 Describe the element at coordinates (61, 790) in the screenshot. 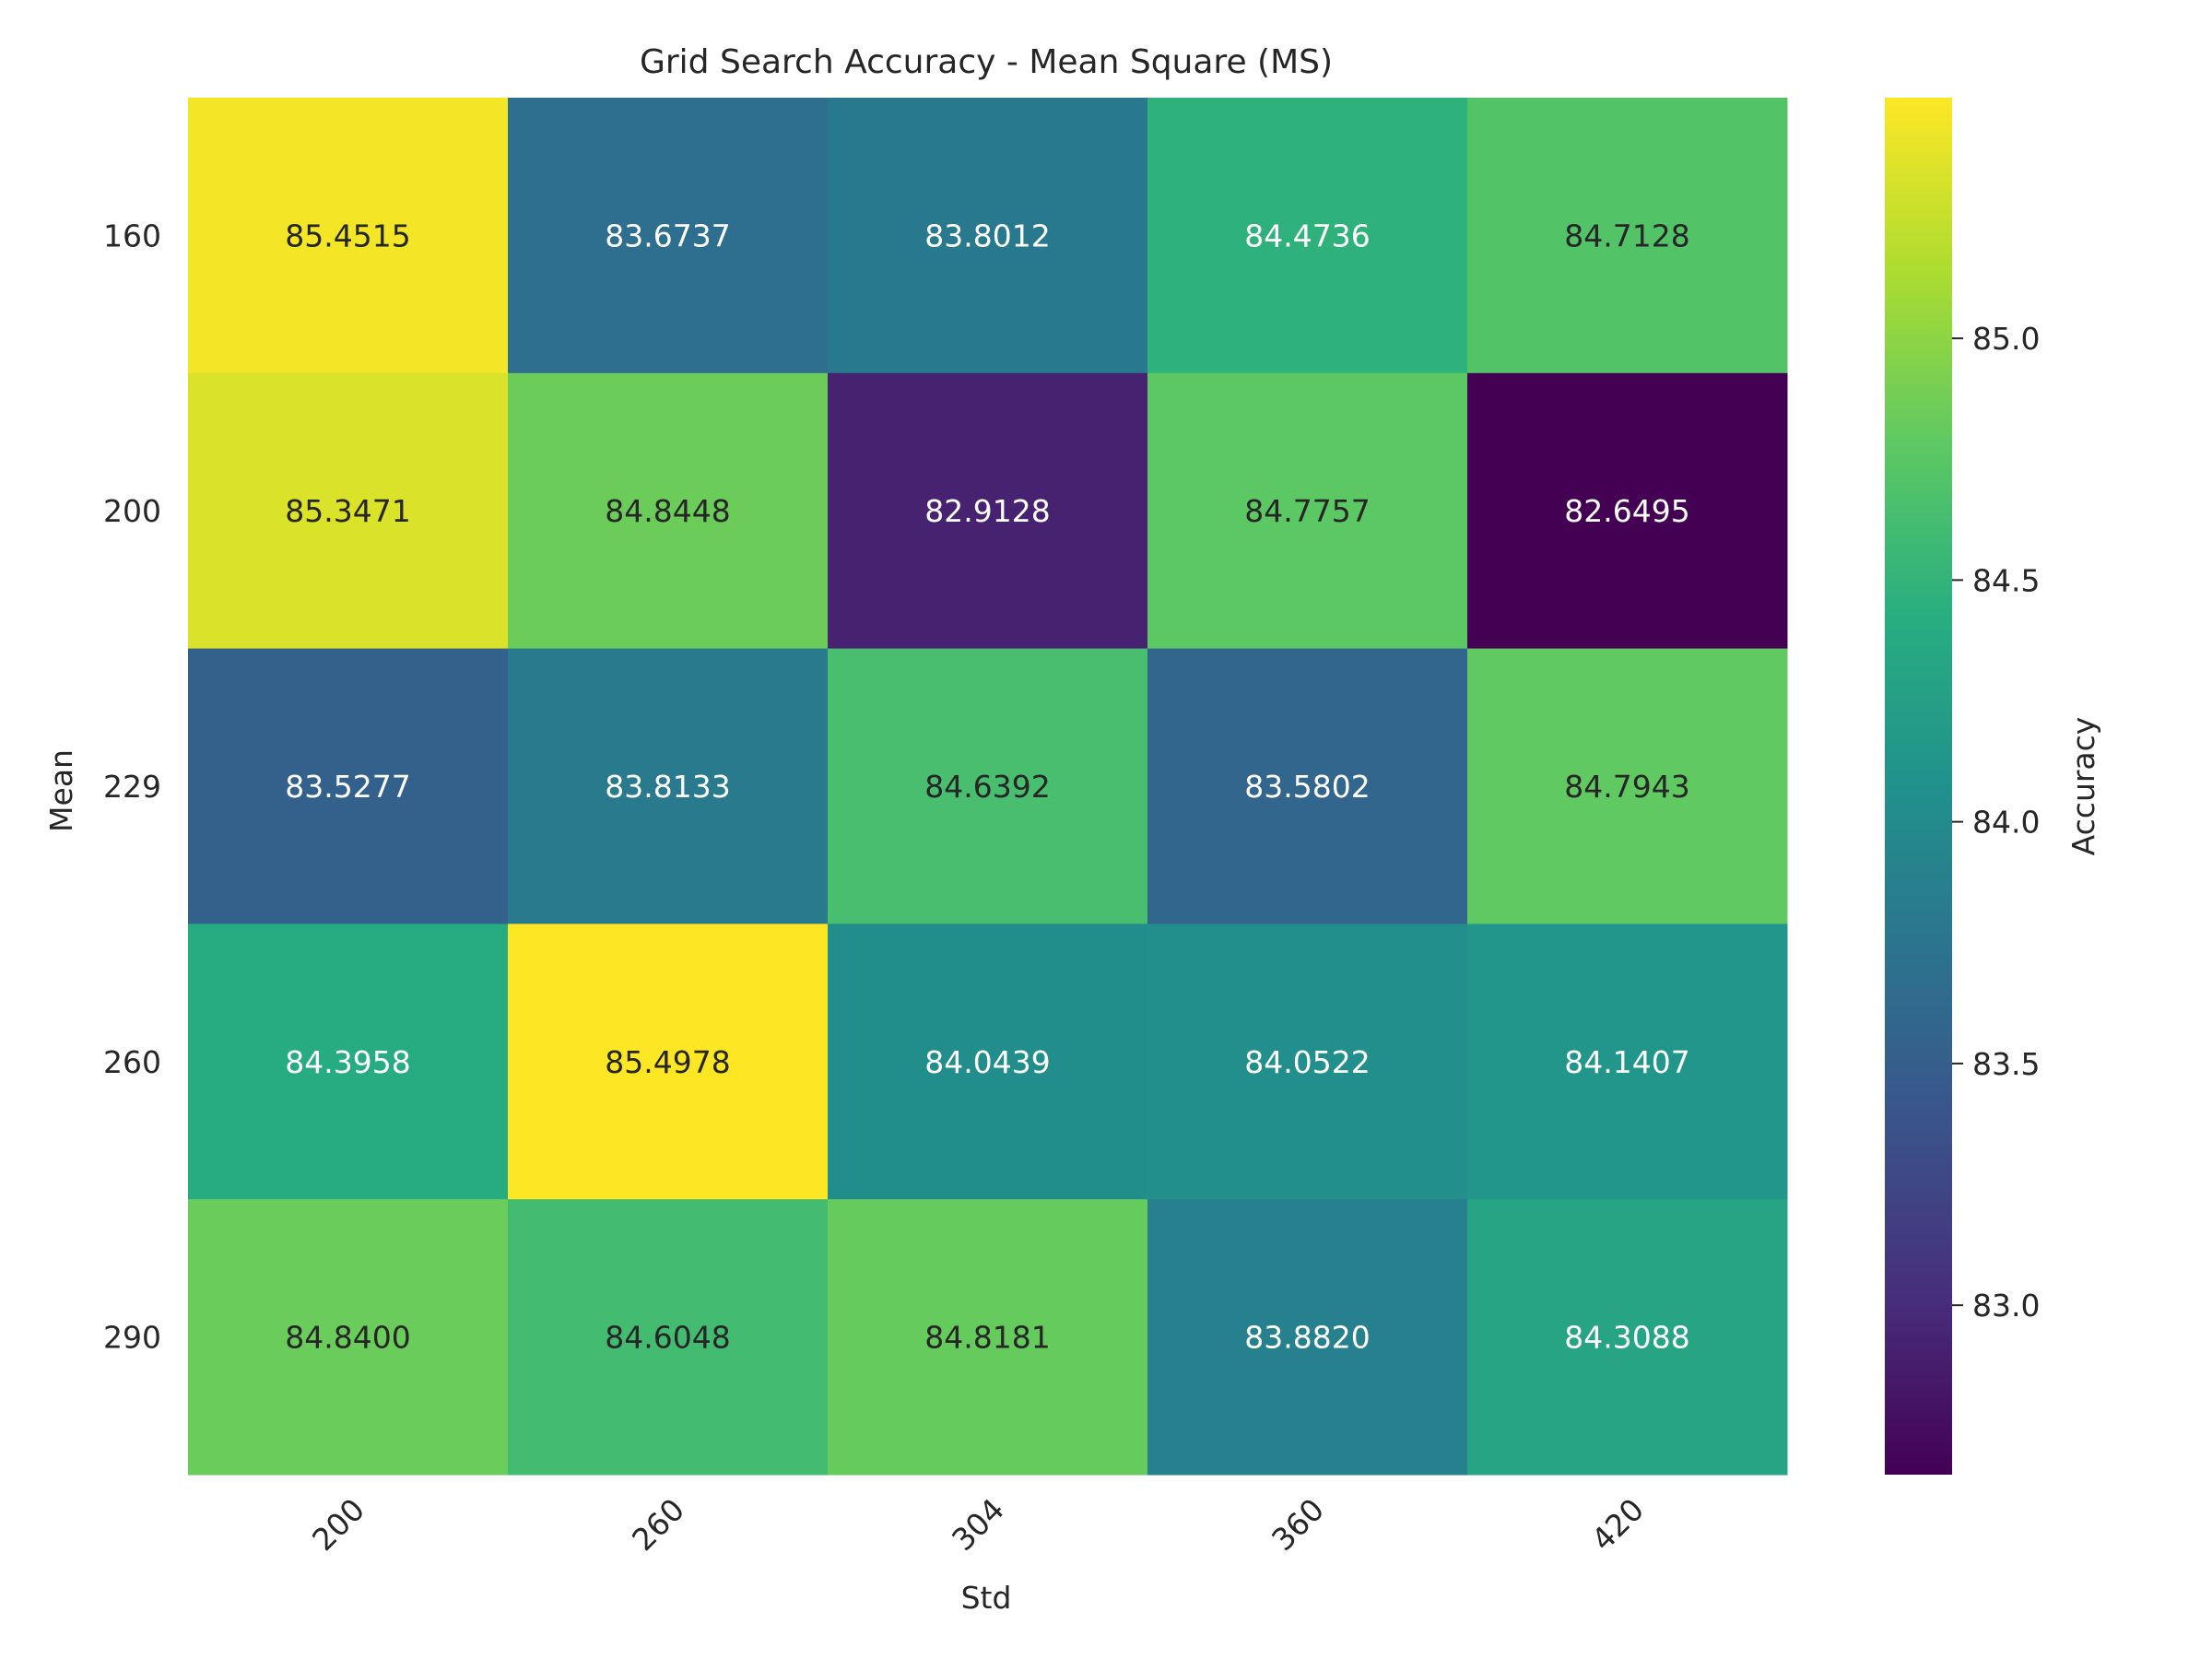

I see `y-axis-label: Mean` at that location.